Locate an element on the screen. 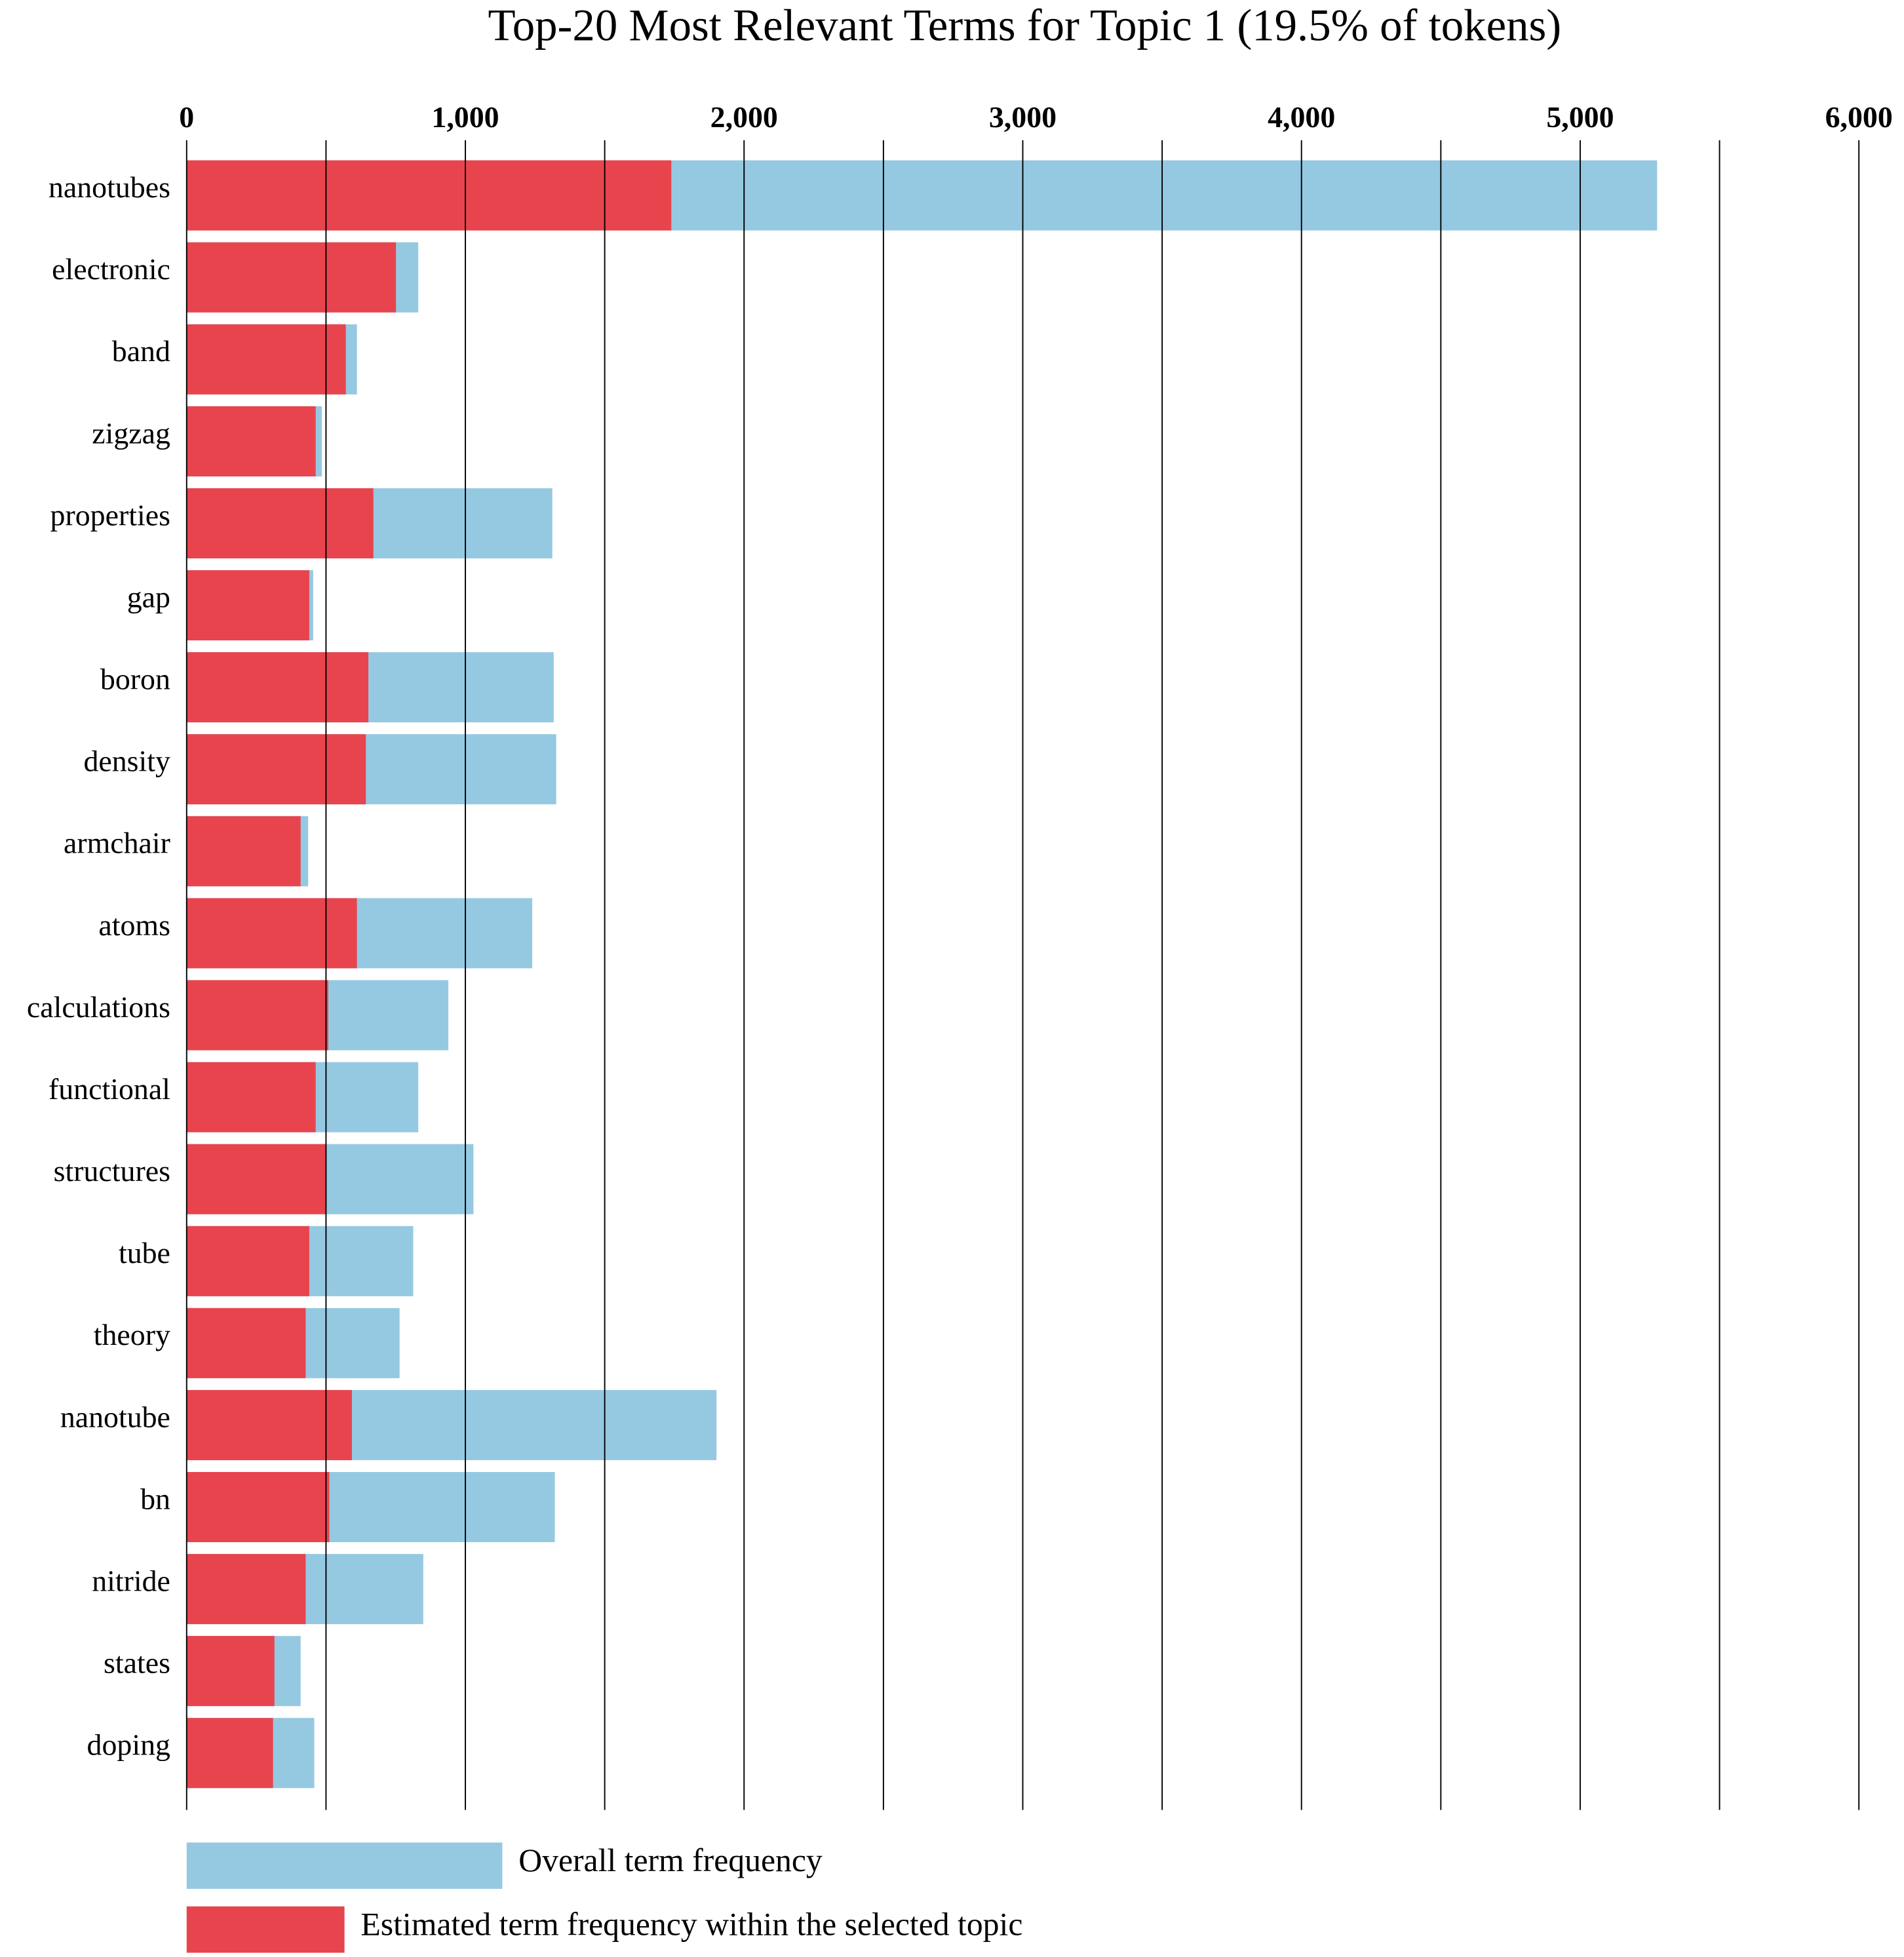  y-tick-label: atoms is located at coordinates (134, 925).